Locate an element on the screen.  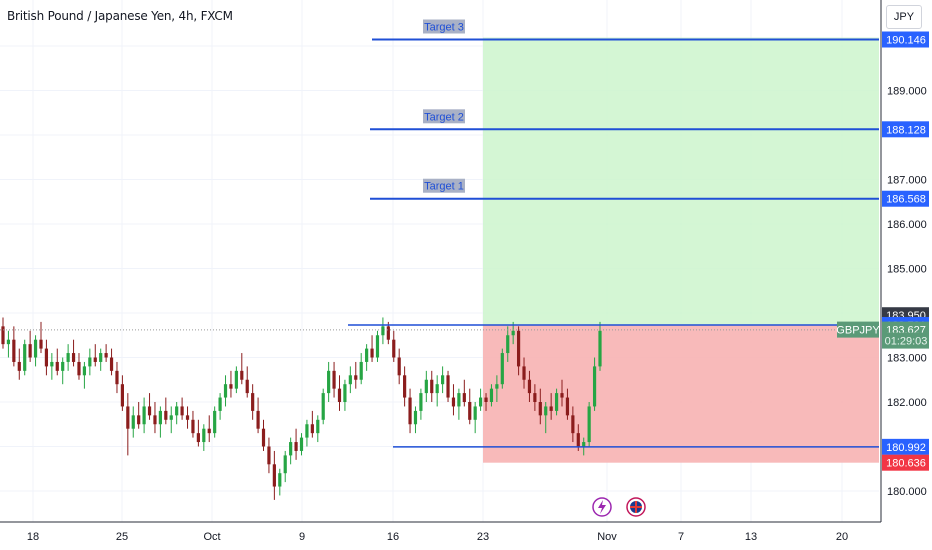
symbol-tag-bg is located at coordinates (858, 329).